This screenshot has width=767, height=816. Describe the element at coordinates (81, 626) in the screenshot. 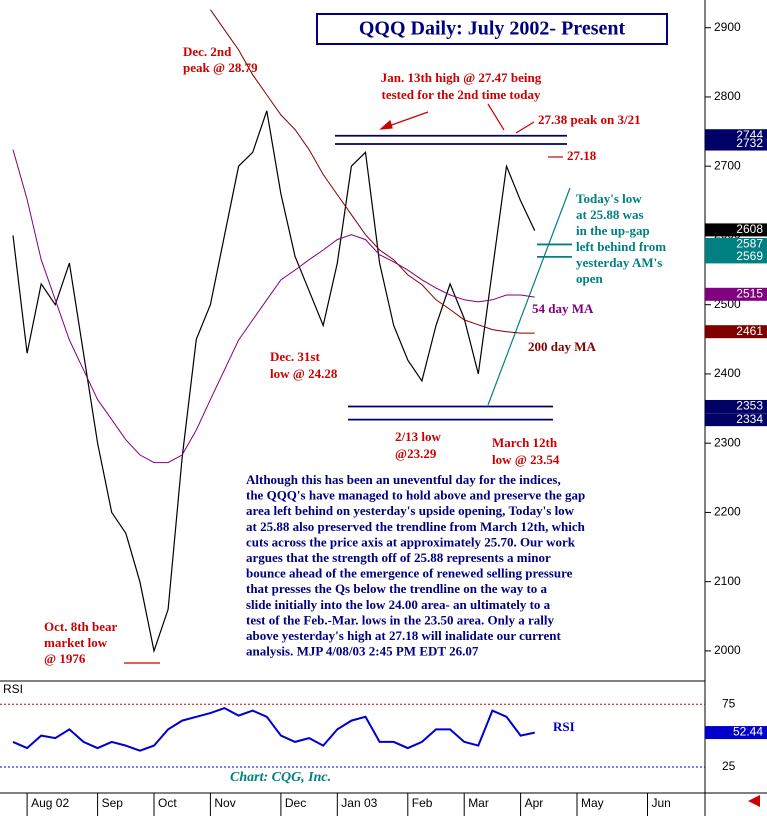

I see `annotation: Oct. 8th bear` at that location.